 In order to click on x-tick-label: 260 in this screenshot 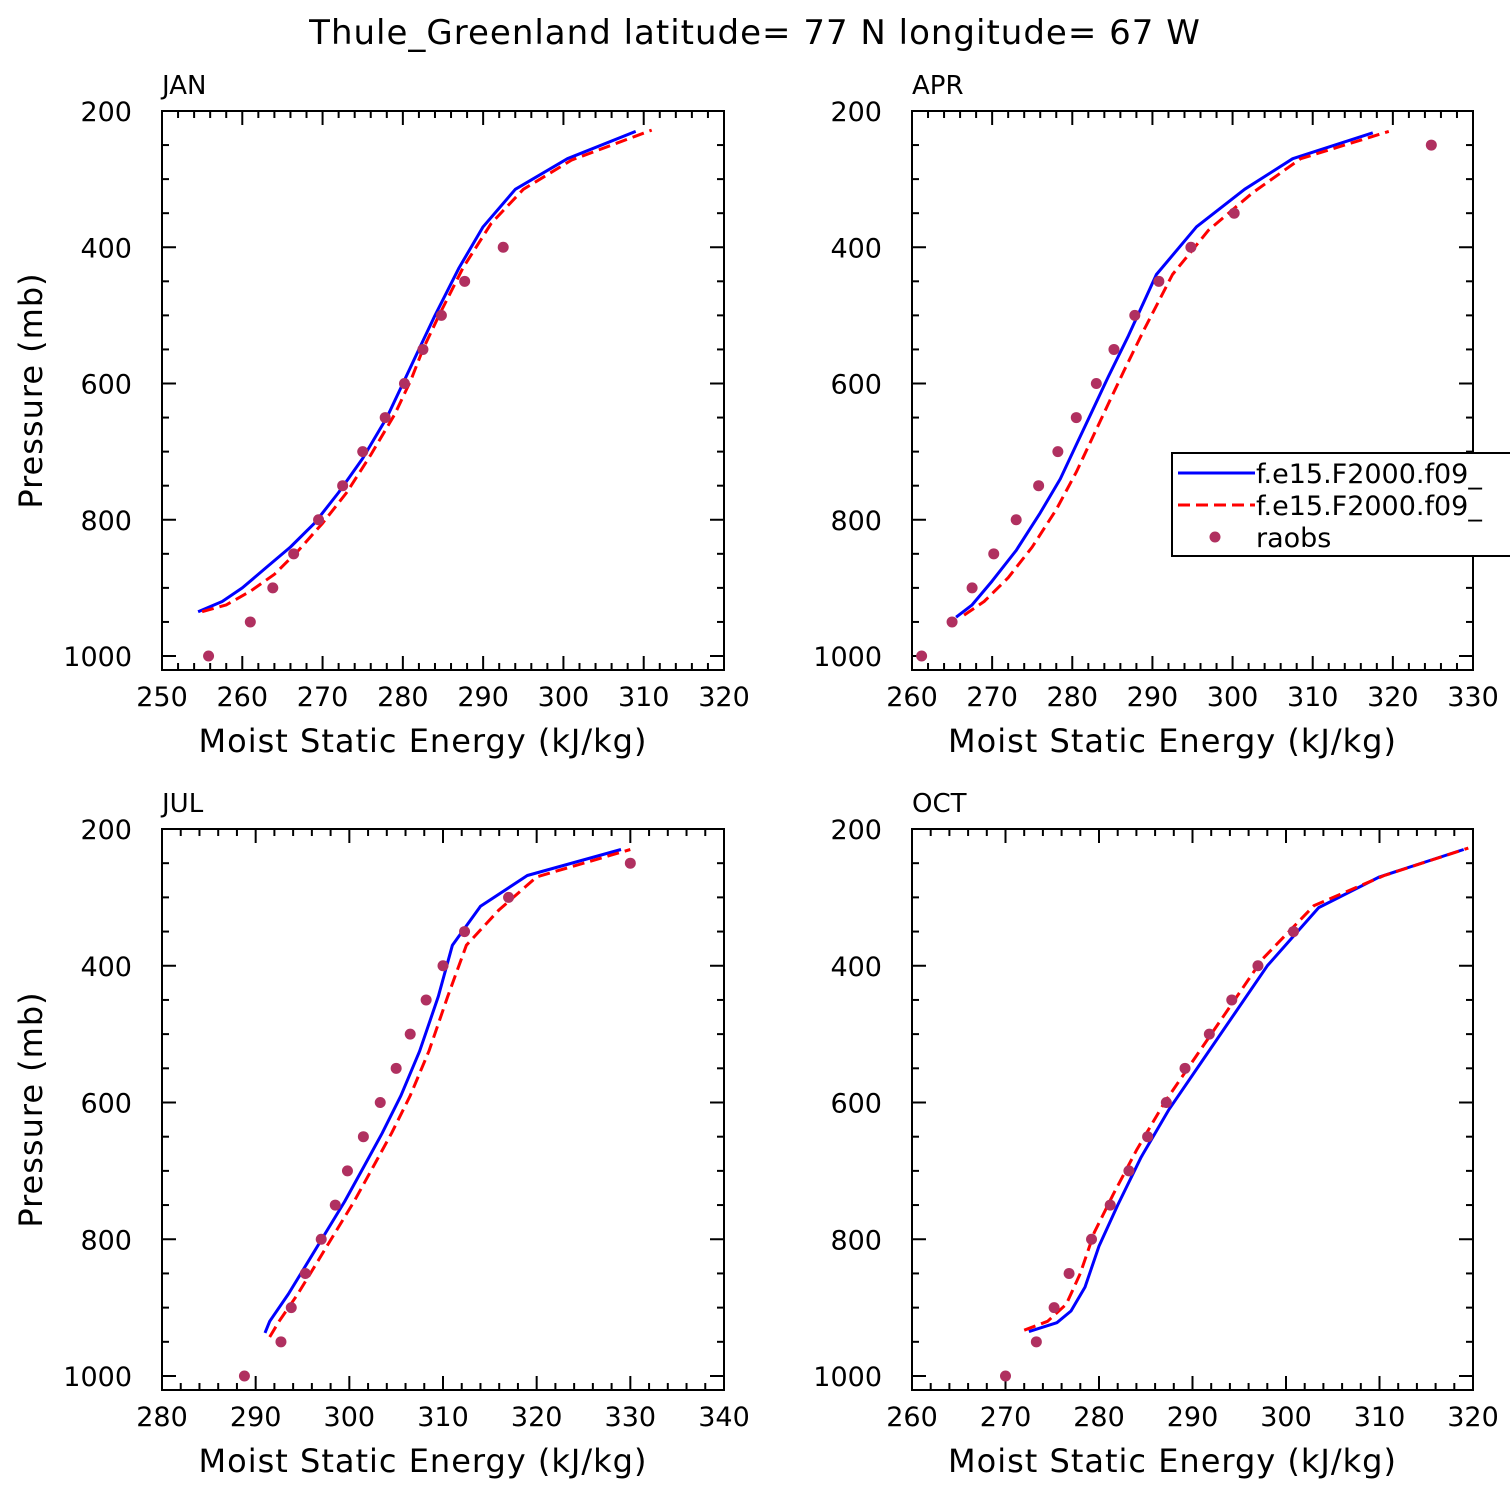, I will do `click(243, 697)`.